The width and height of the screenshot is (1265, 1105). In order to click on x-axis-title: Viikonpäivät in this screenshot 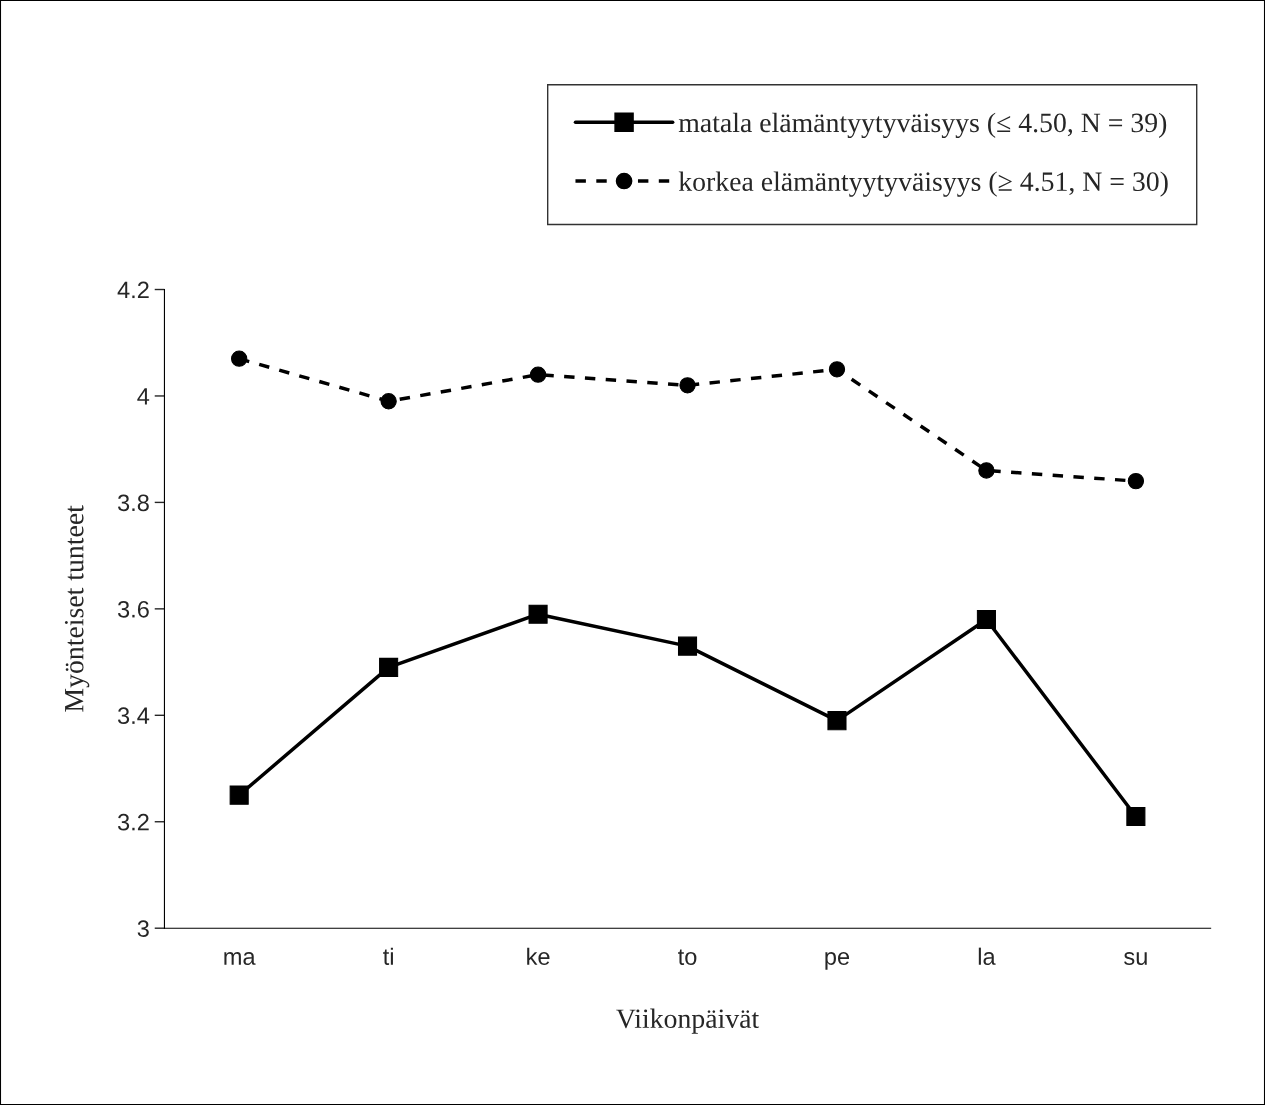, I will do `click(688, 1021)`.